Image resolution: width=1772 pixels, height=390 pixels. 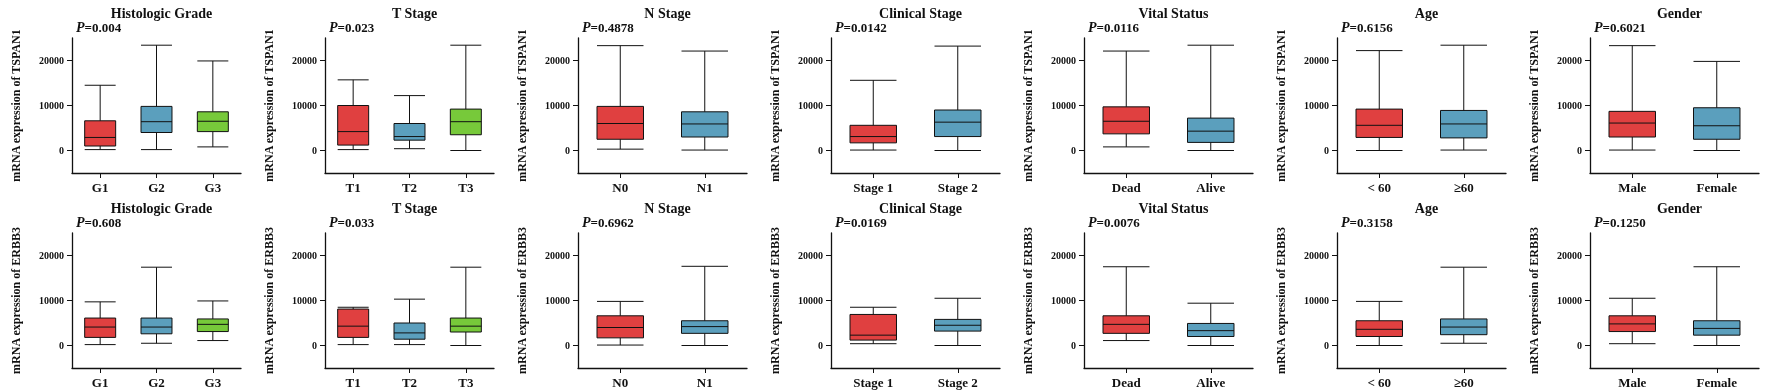 I want to click on text: P=0.6156, so click(x=1367, y=27).